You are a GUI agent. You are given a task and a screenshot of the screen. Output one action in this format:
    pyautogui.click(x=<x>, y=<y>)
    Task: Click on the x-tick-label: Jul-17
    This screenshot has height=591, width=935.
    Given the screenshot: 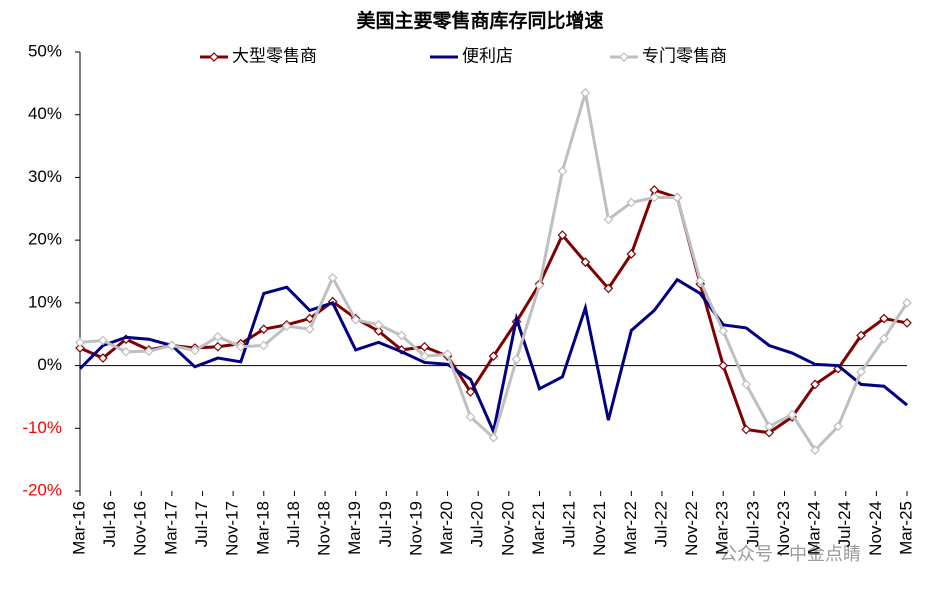 What is the action you would take?
    pyautogui.click(x=201, y=524)
    